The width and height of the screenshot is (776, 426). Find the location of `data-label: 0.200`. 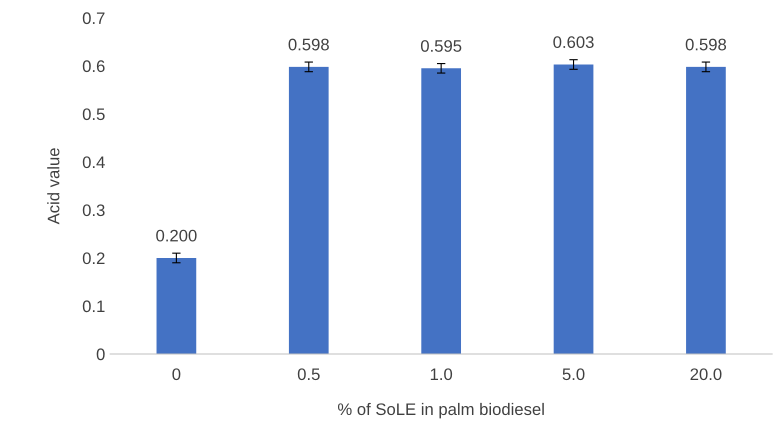

data-label: 0.200 is located at coordinates (176, 236).